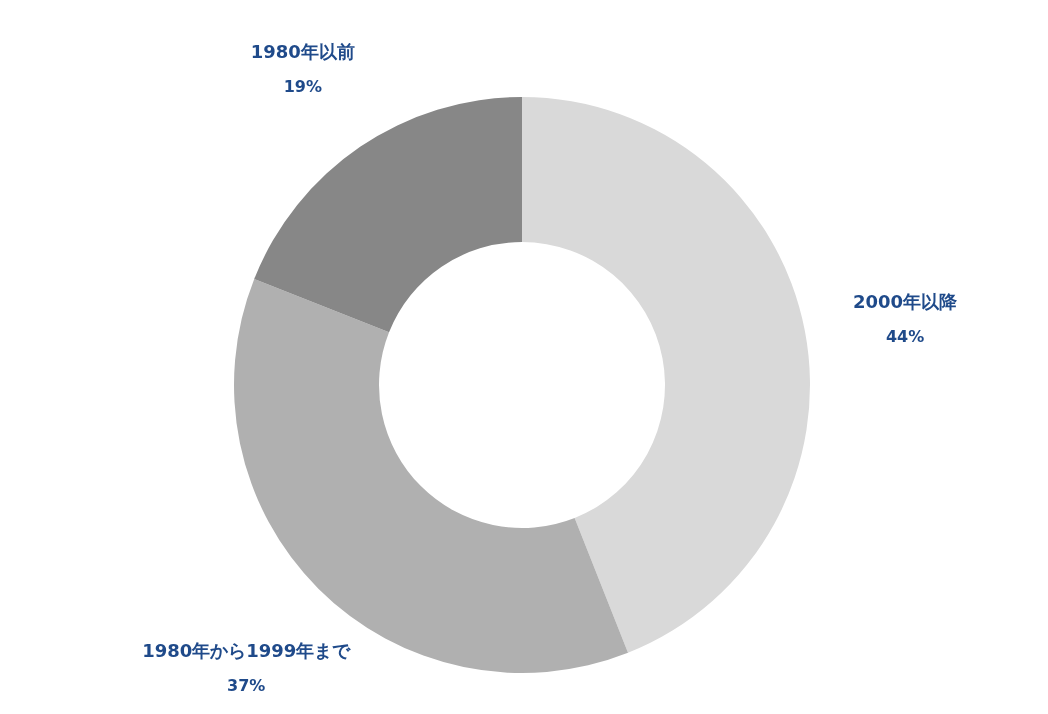 Image resolution: width=1048 pixels, height=714 pixels. I want to click on data-label: 44%, so click(905, 336).